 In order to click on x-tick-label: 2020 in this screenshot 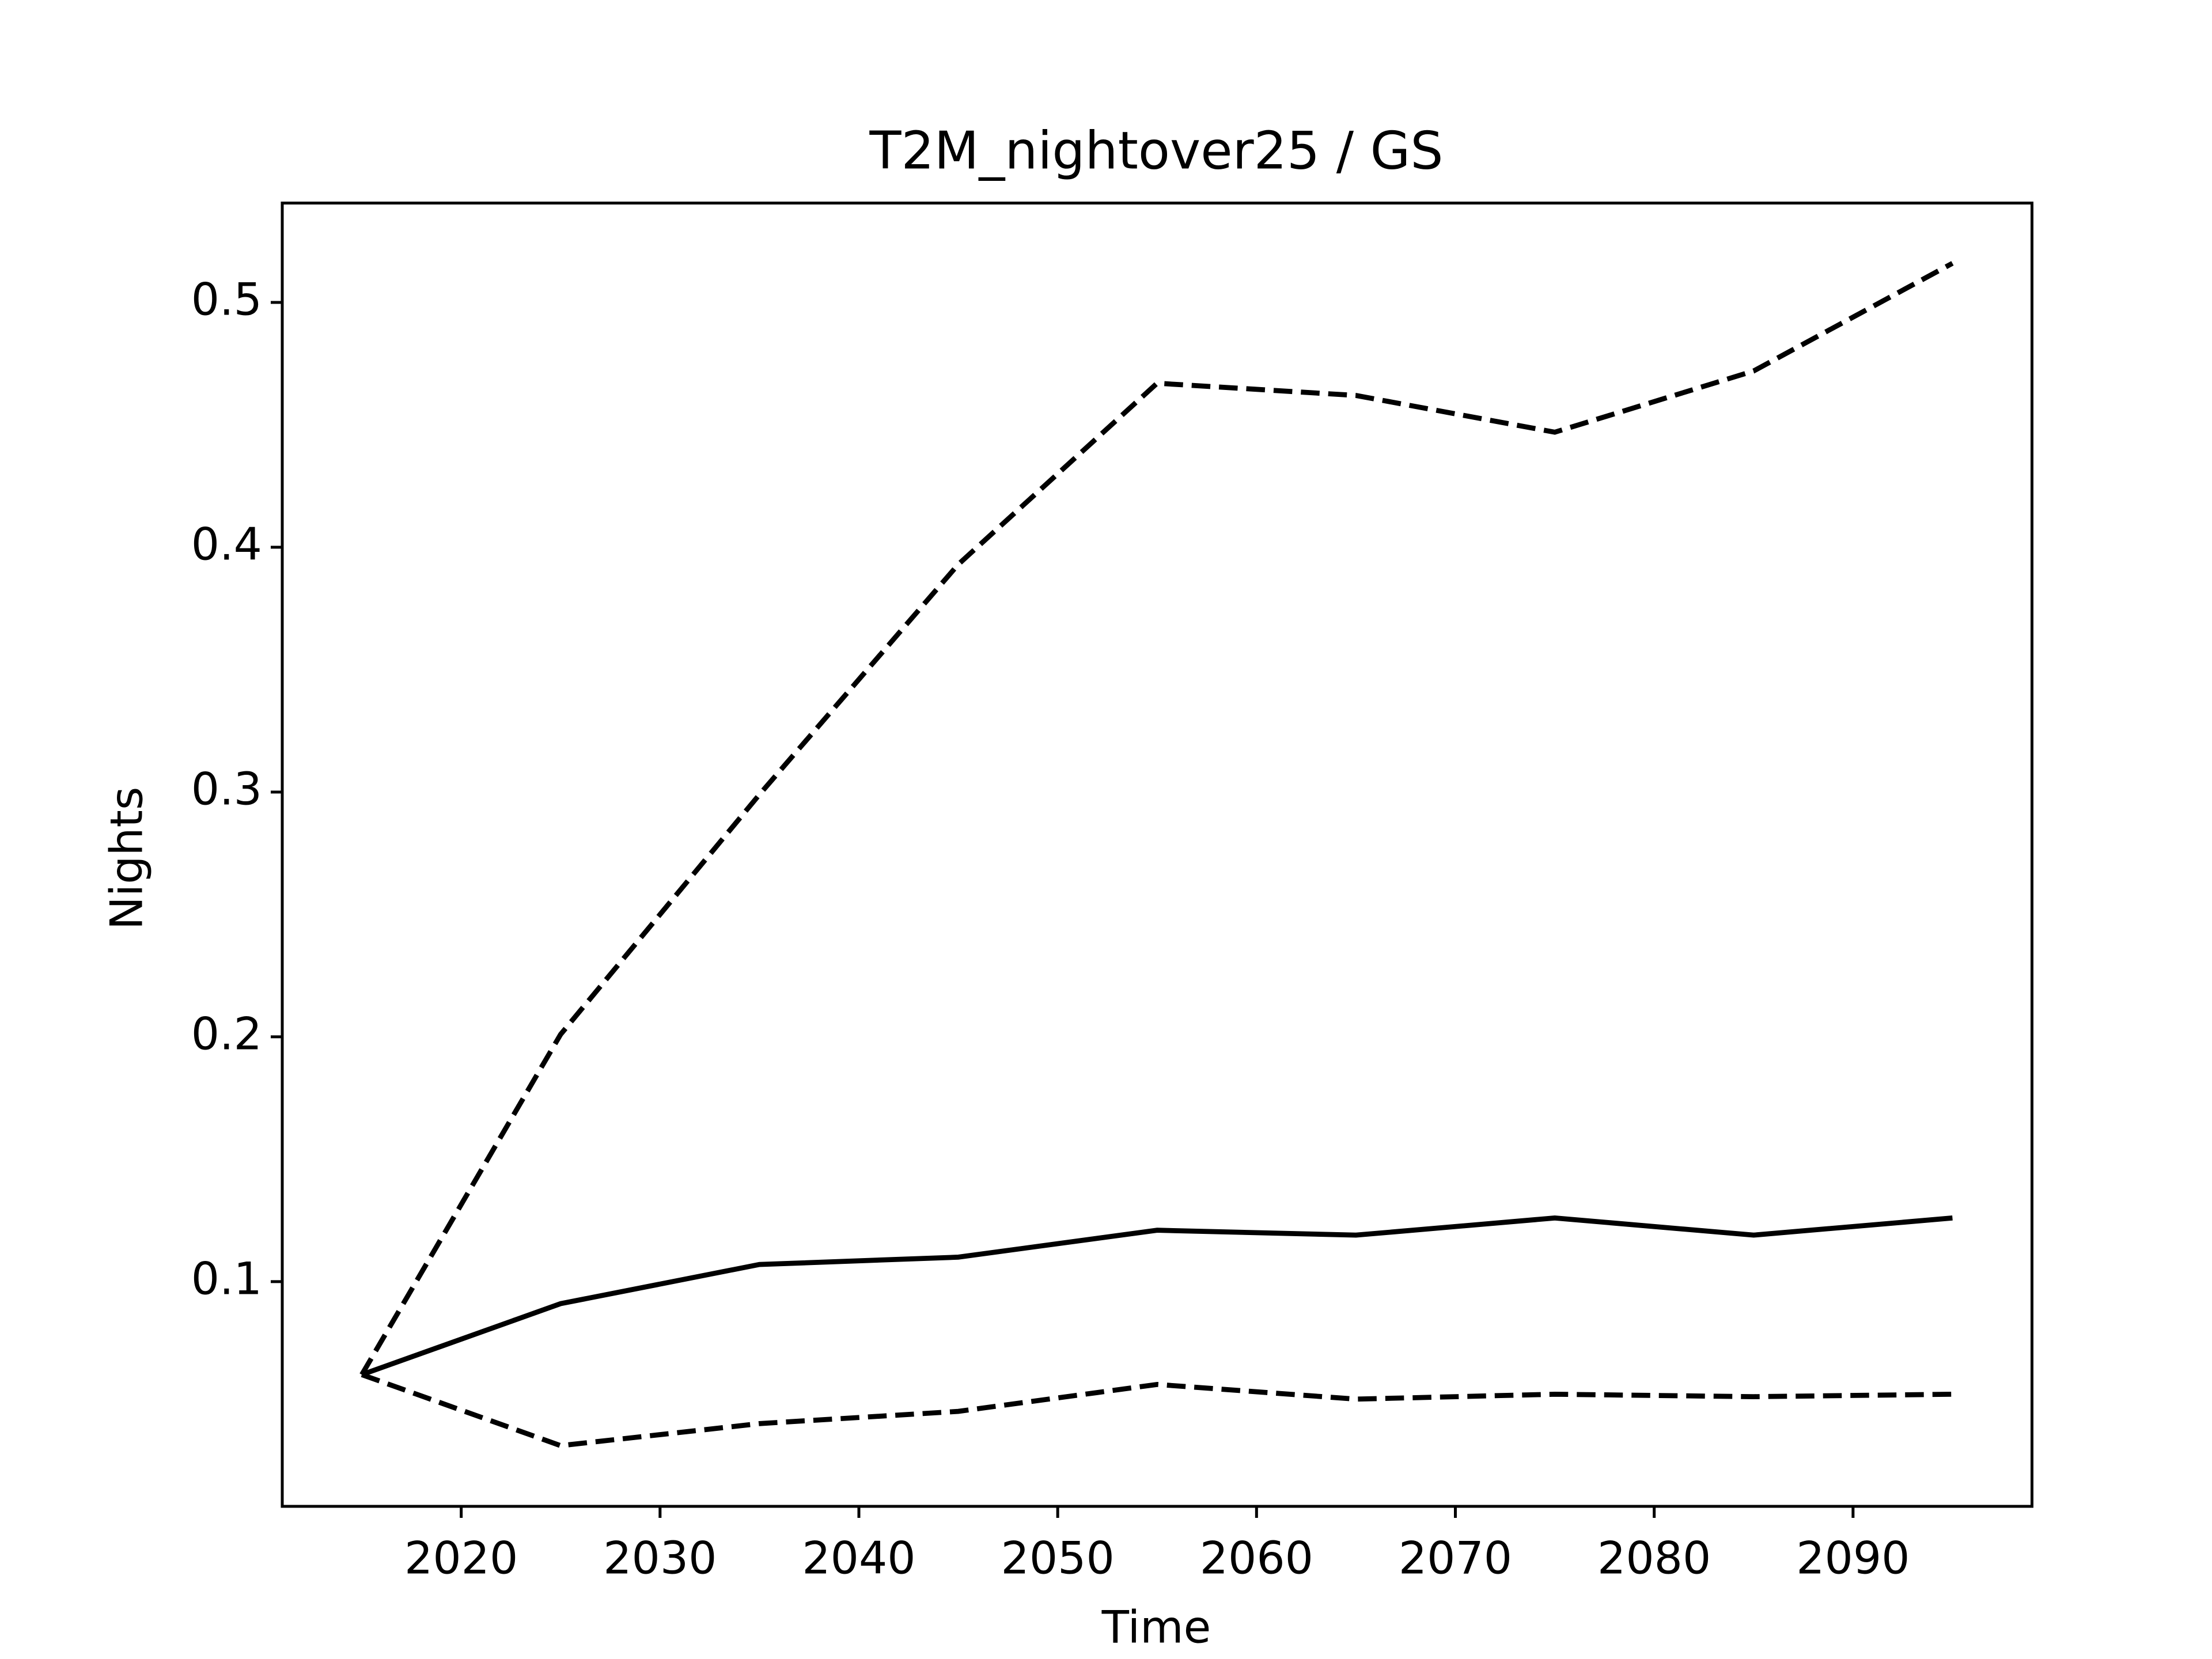, I will do `click(461, 1558)`.